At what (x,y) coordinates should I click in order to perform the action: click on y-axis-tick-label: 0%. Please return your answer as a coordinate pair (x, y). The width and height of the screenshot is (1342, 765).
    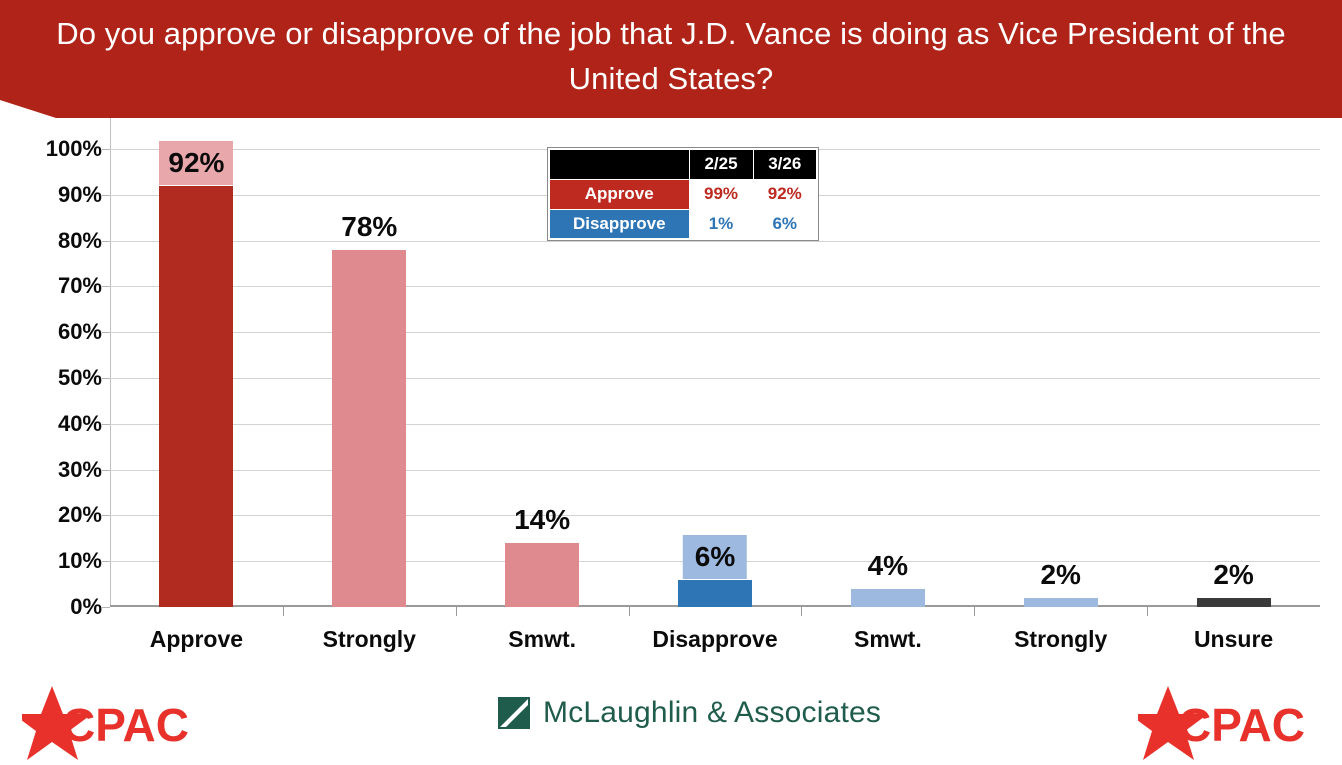
    Looking at the image, I should click on (86, 606).